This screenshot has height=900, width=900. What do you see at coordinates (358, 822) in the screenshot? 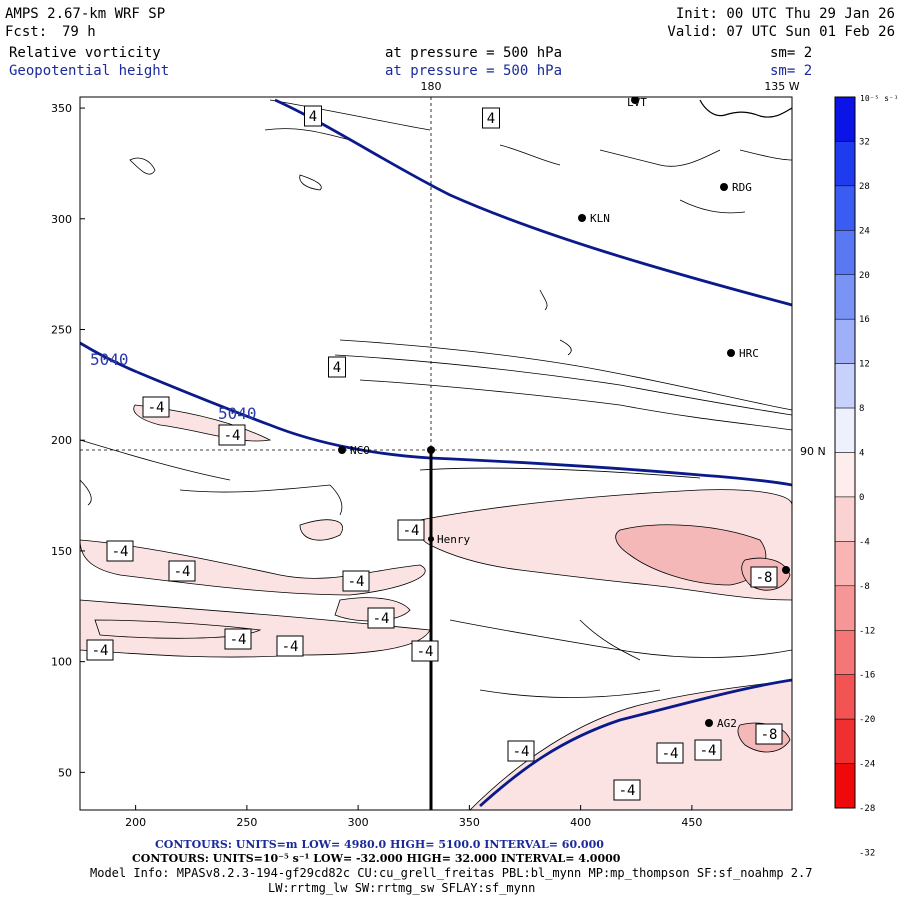
I see `x-tick-label: 300` at bounding box center [358, 822].